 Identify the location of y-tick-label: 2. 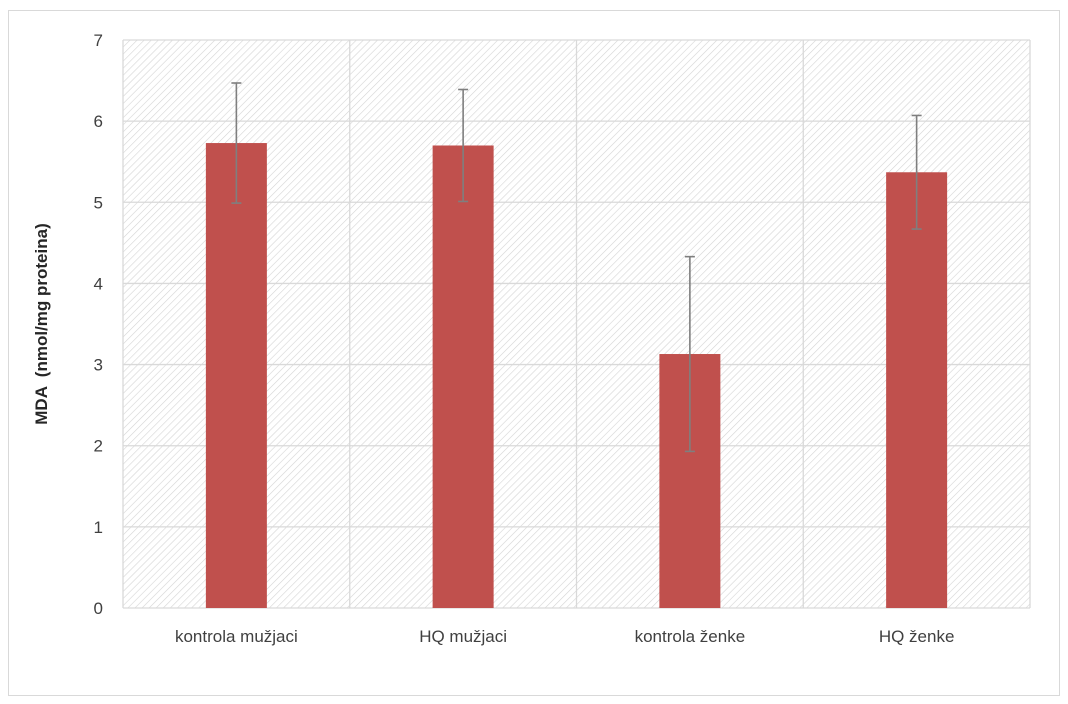
(98, 446).